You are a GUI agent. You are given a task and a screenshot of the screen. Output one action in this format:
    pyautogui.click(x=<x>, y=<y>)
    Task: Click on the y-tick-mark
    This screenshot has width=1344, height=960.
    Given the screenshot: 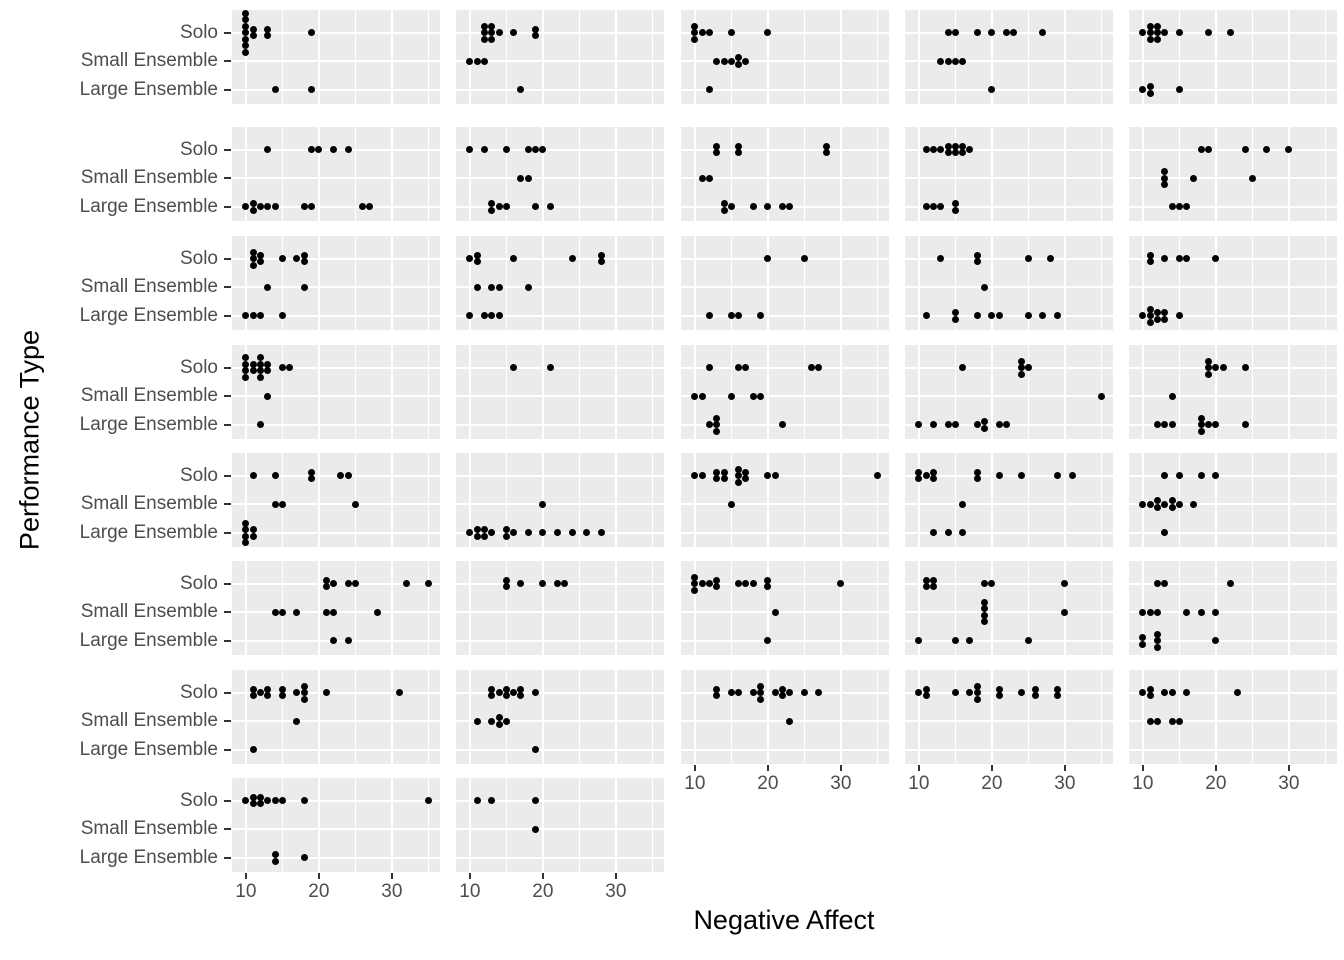 What is the action you would take?
    pyautogui.click(x=227, y=89)
    